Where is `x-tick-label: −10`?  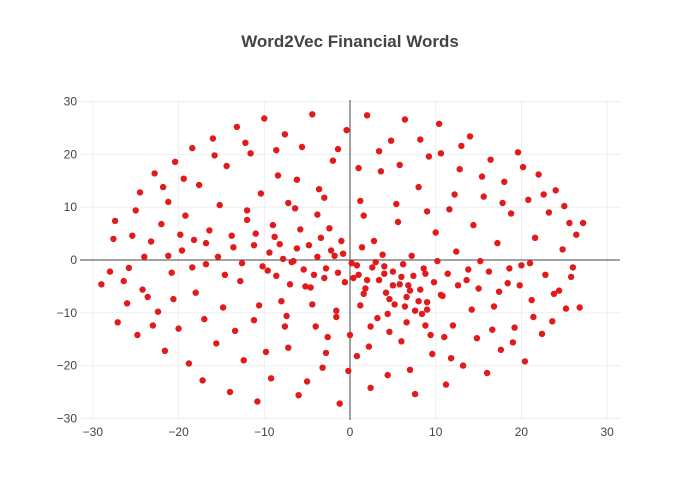 x-tick-label: −10 is located at coordinates (264, 432).